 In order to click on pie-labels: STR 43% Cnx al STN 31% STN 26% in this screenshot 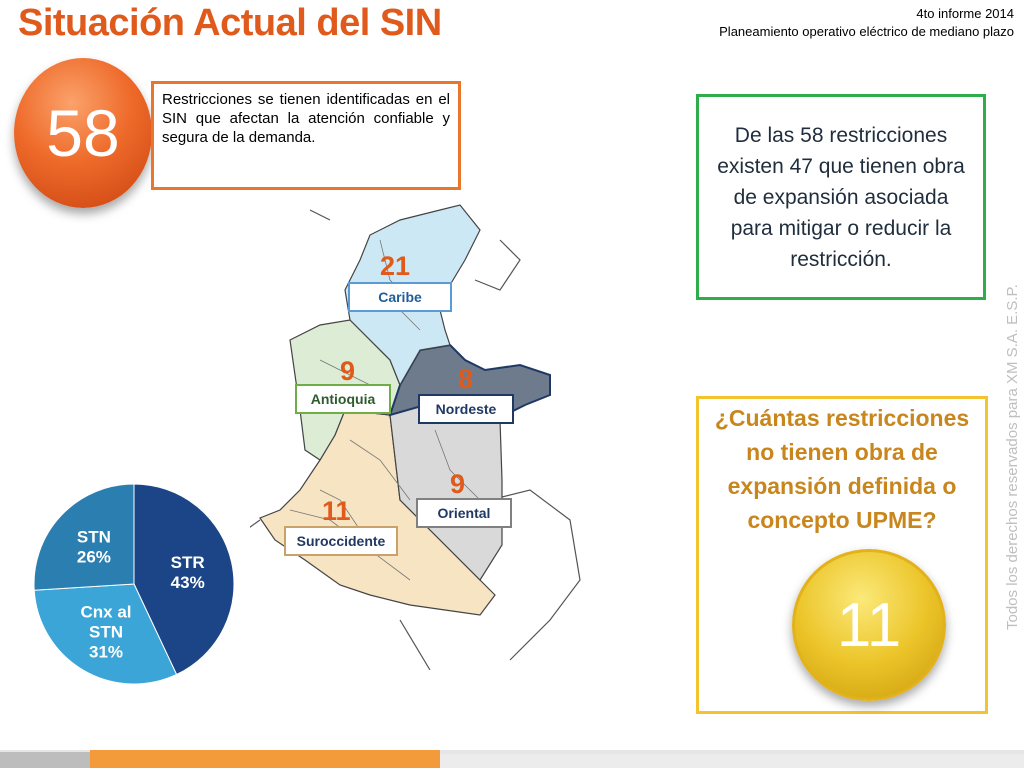, I will do `click(141, 594)`.